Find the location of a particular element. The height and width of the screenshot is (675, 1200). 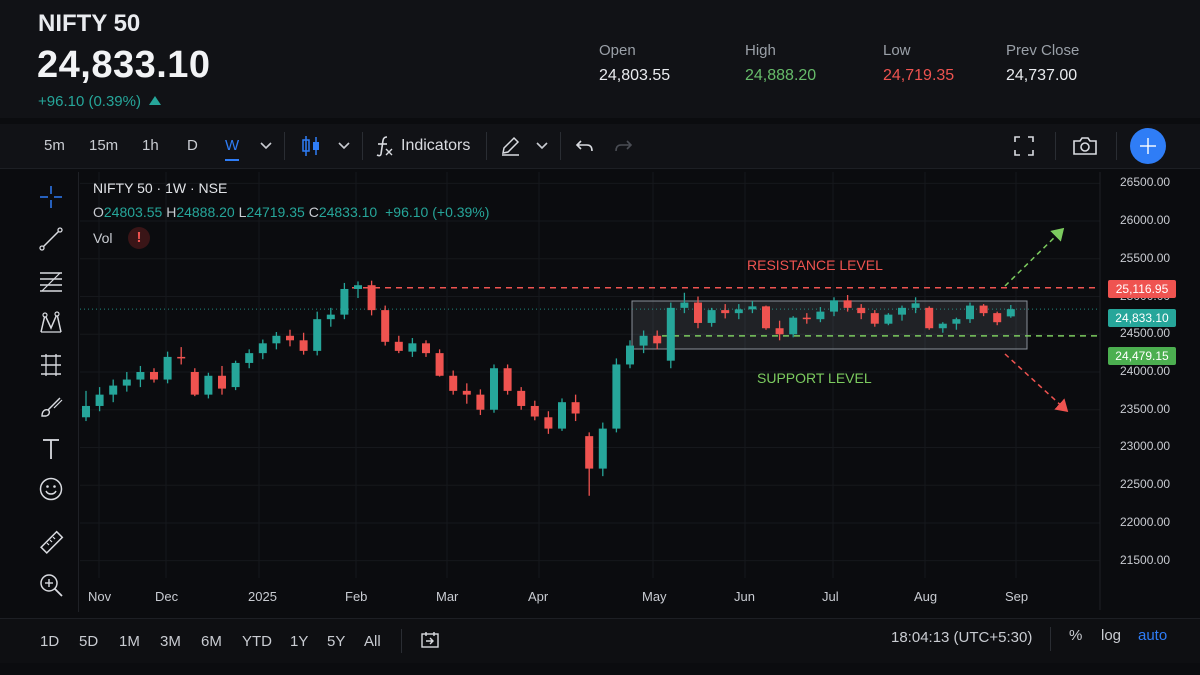

ohlc-key: O is located at coordinates (98, 212).